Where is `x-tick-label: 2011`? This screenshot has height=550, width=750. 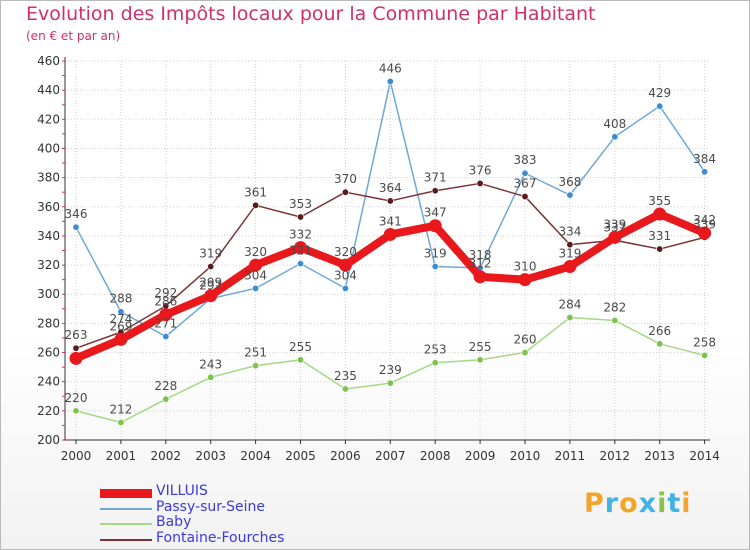 x-tick-label: 2011 is located at coordinates (570, 456).